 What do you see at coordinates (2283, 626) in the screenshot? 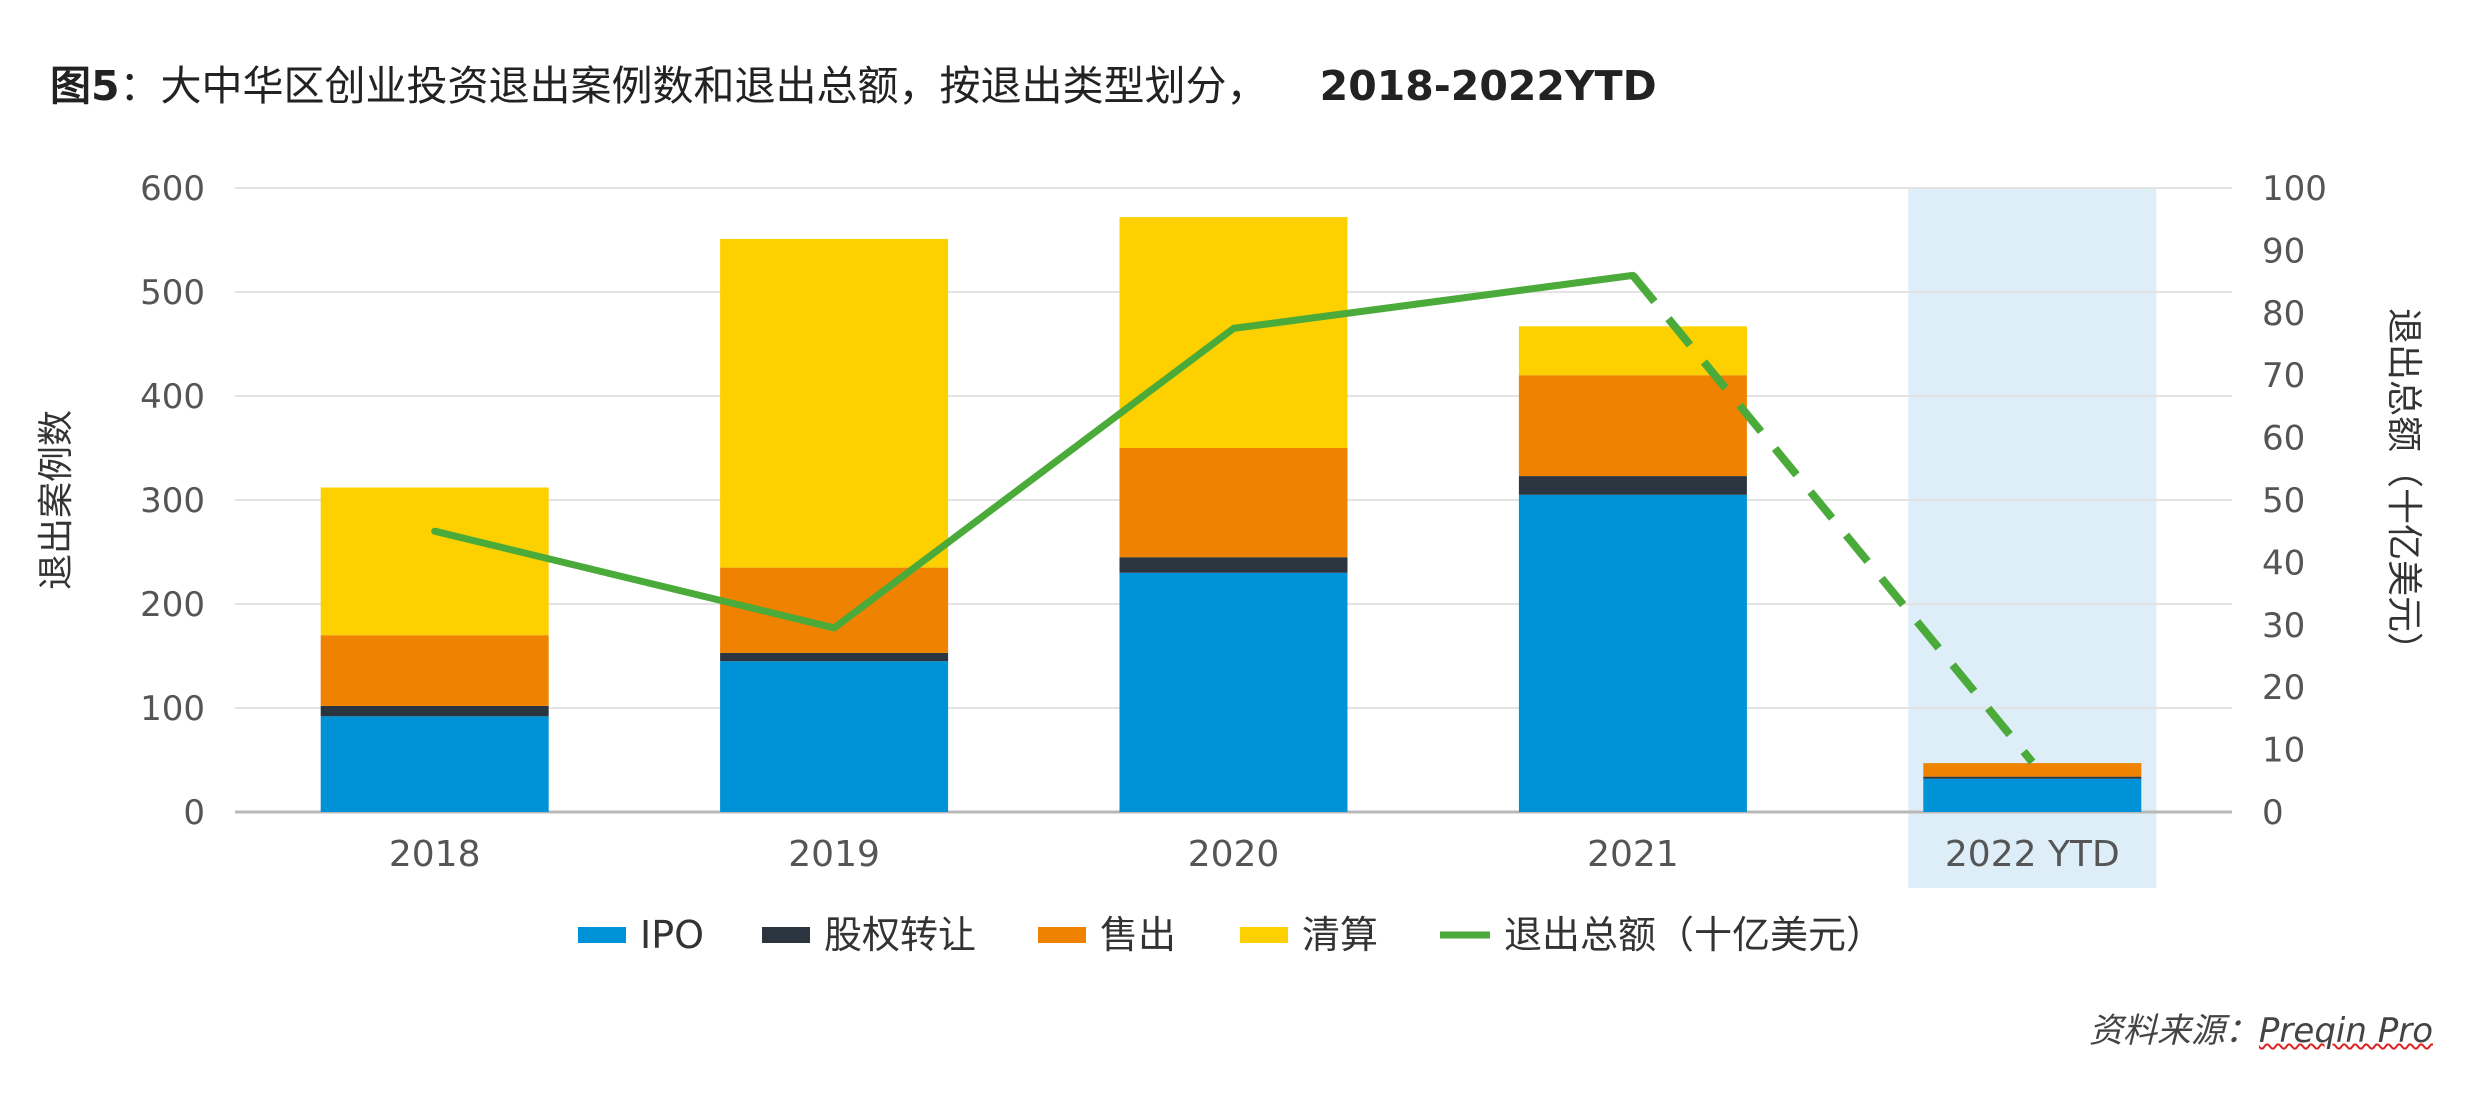
I see `y-right-tick-label: 30` at bounding box center [2283, 626].